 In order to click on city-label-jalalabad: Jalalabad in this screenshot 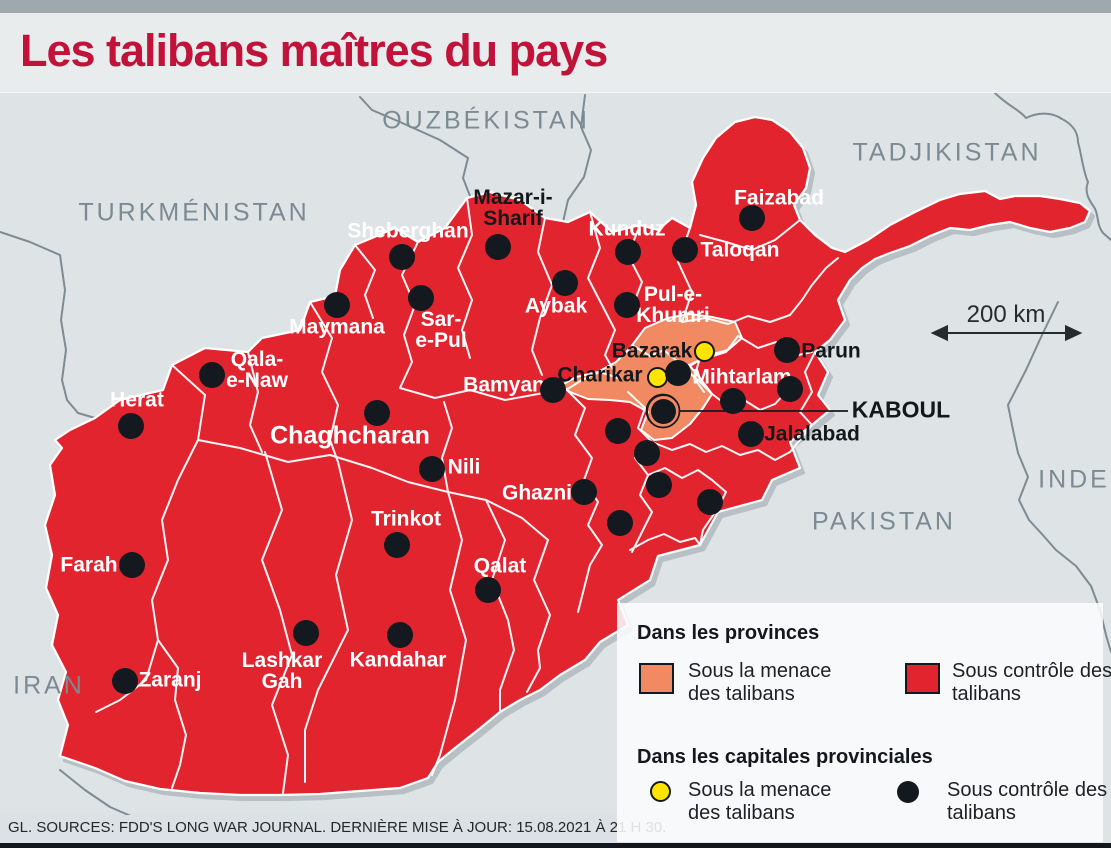, I will do `click(812, 434)`.